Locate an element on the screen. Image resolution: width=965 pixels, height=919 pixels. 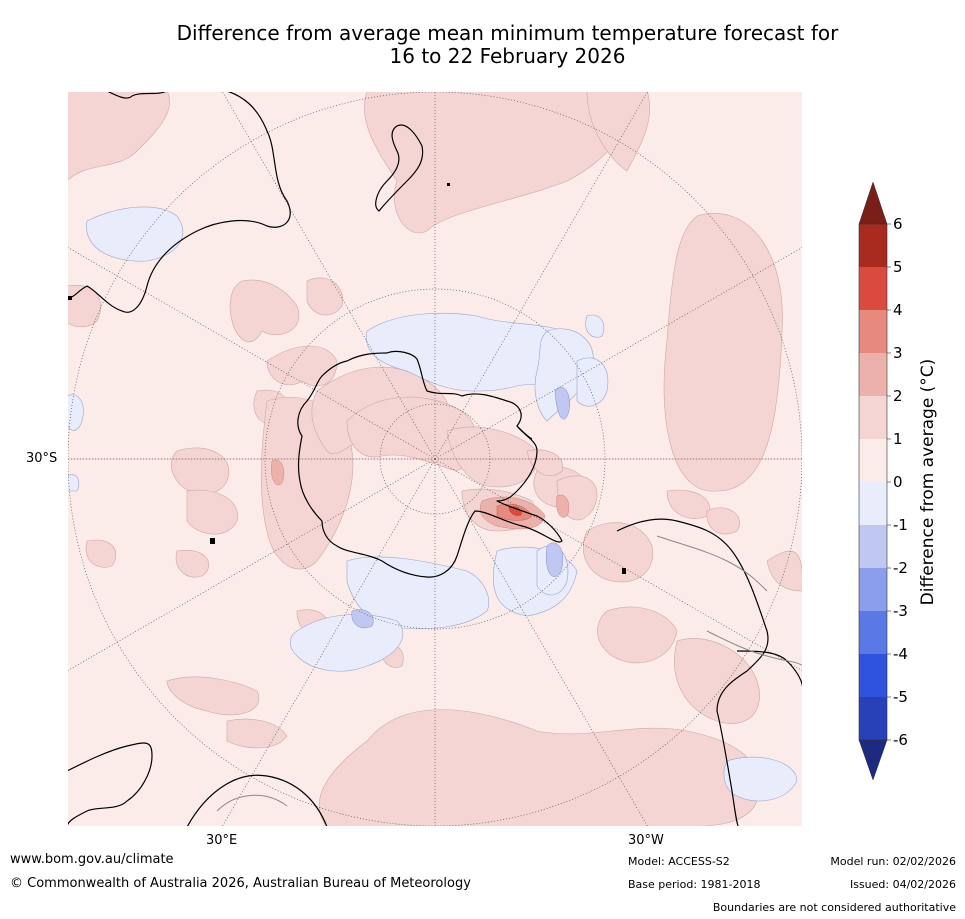
colorbar-tick-label: 5 is located at coordinates (898, 267).